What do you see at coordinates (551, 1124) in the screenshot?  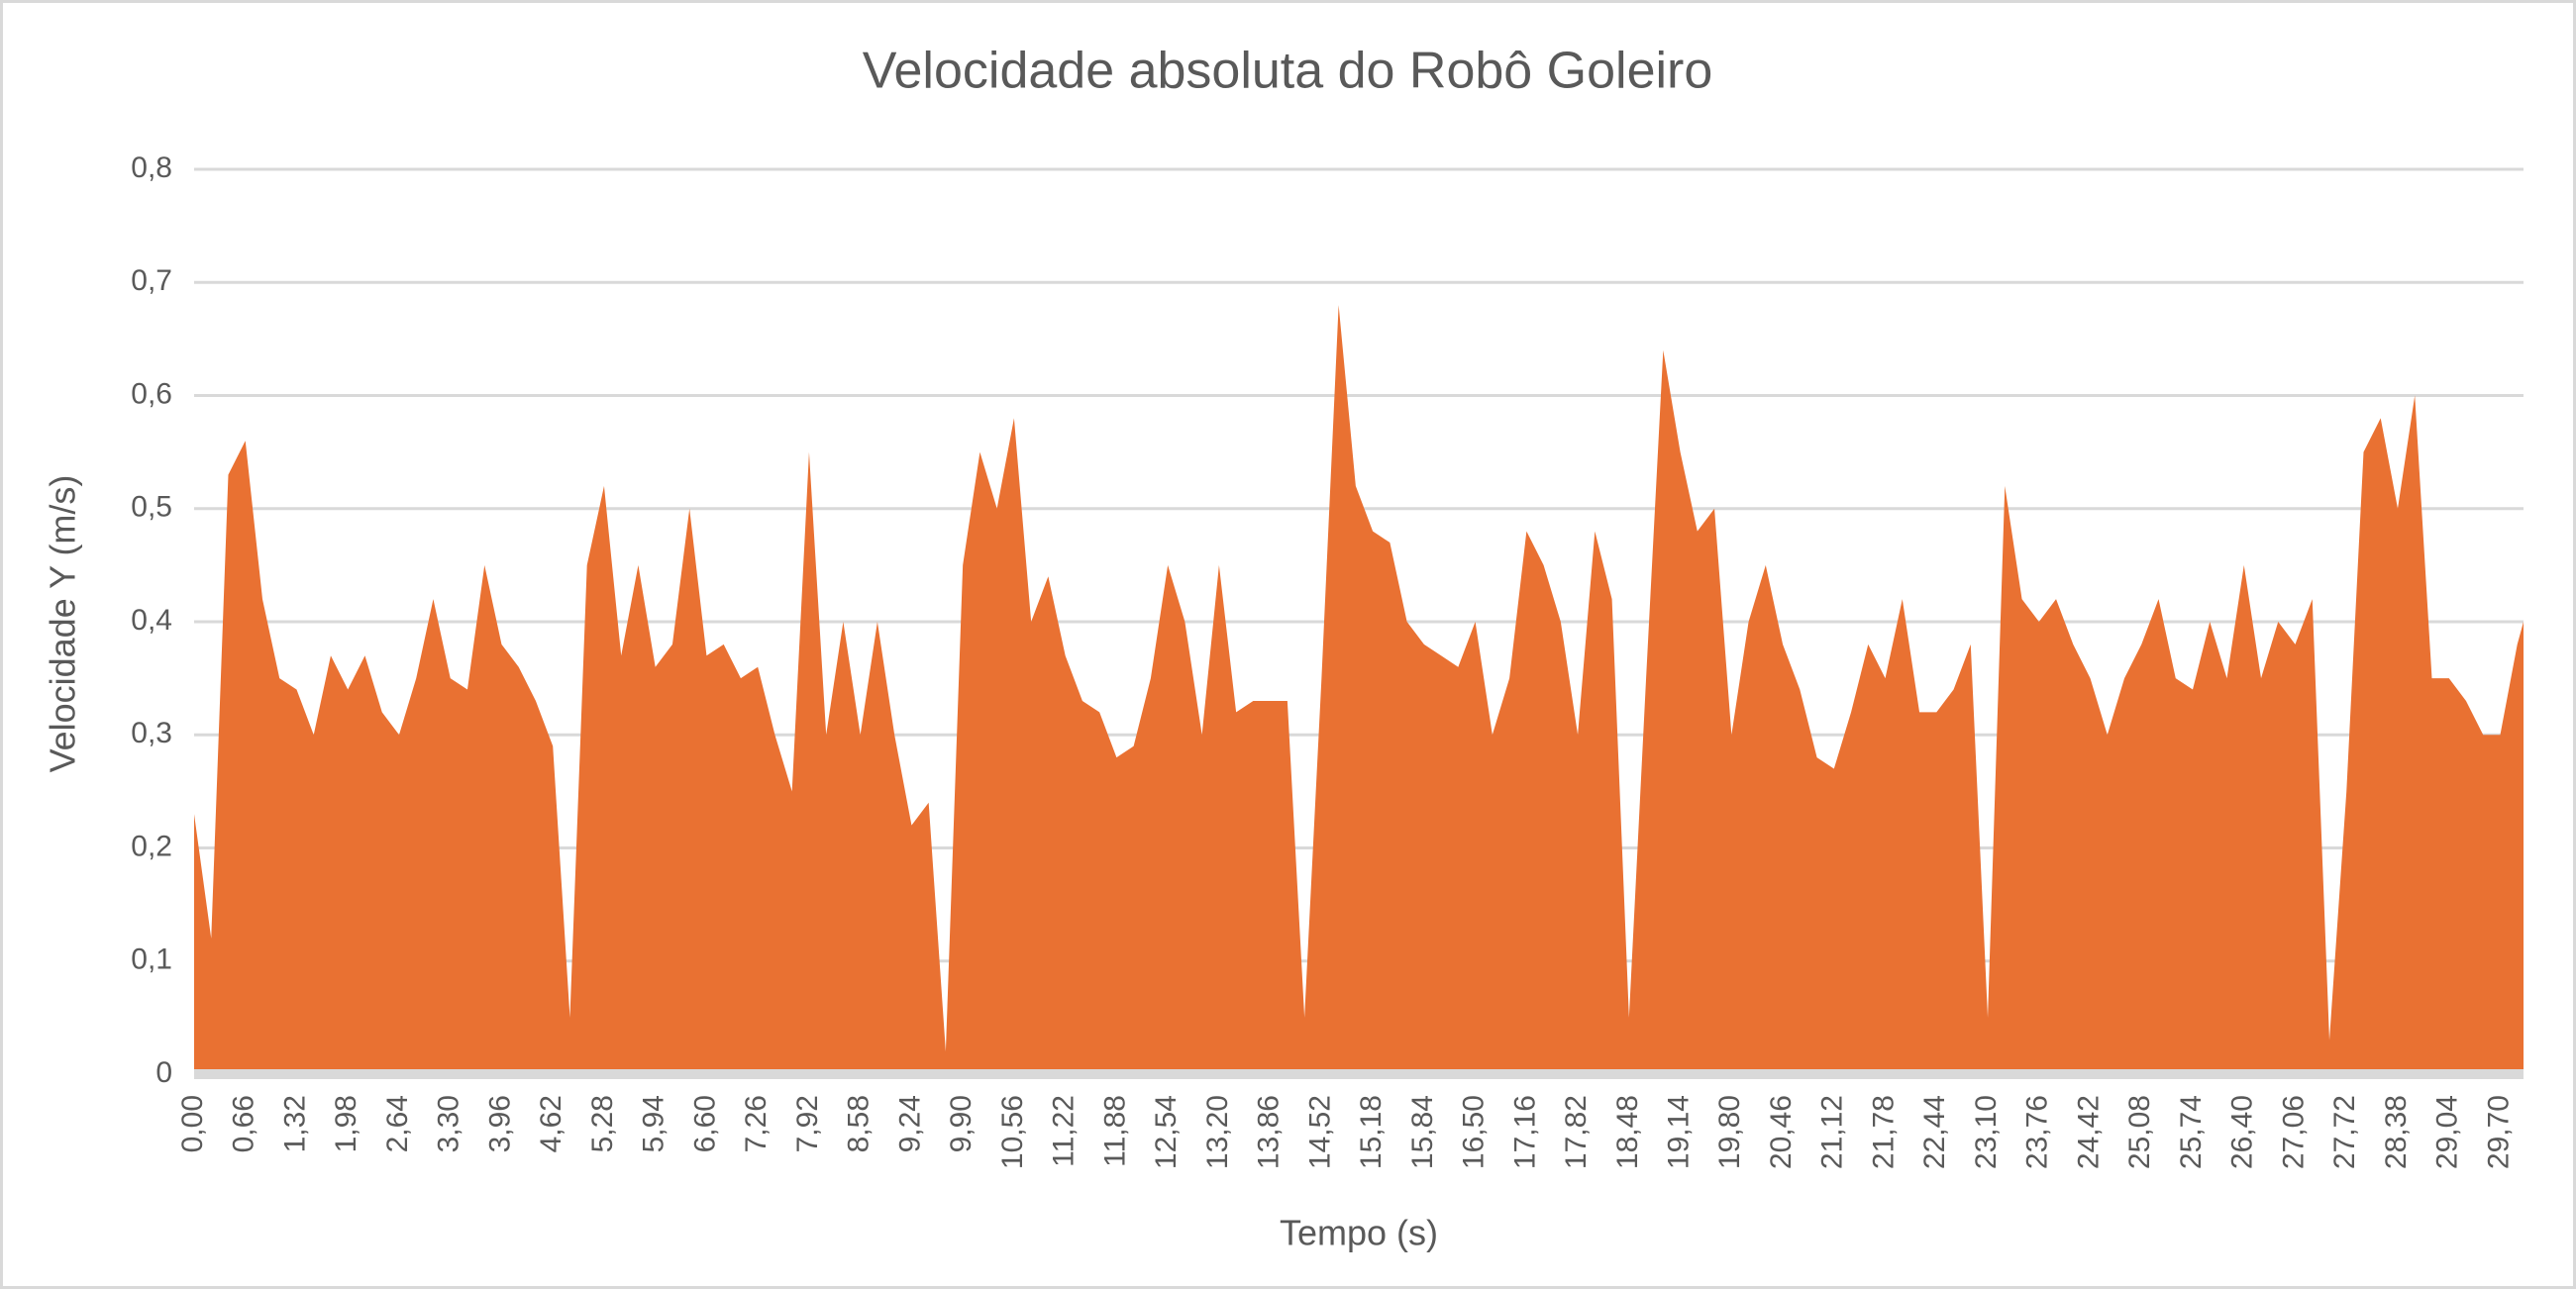 I see `x-tick-label: 4,62` at bounding box center [551, 1124].